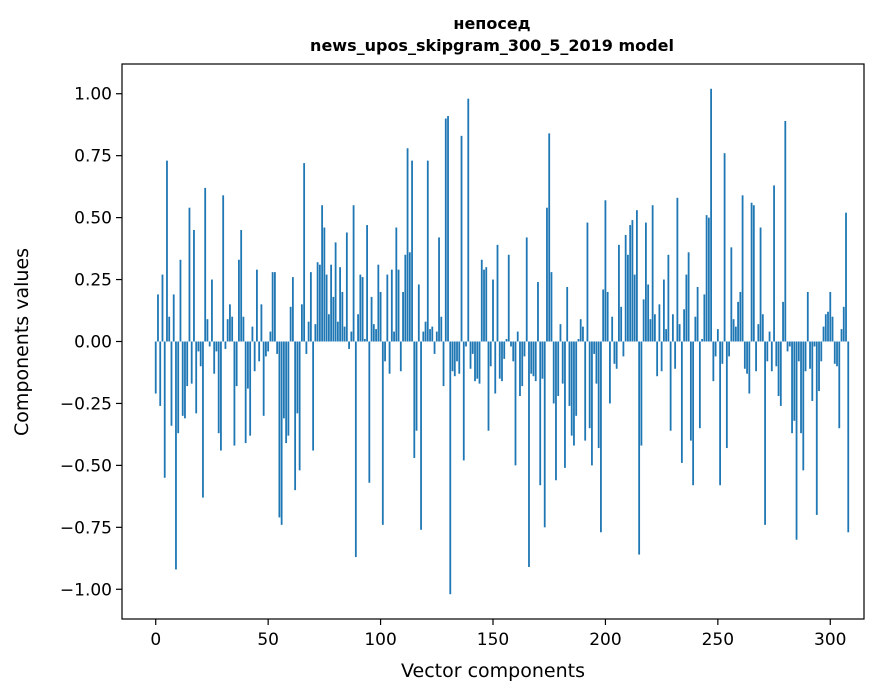  Describe the element at coordinates (86, 528) in the screenshot. I see `y-tick-label: −0.75` at that location.